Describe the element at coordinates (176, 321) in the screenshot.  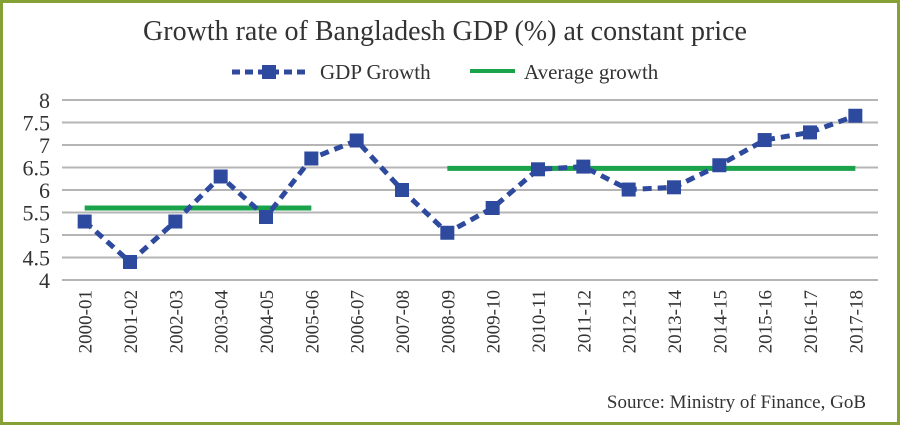
I see `x-tick-label: 2002-03` at that location.